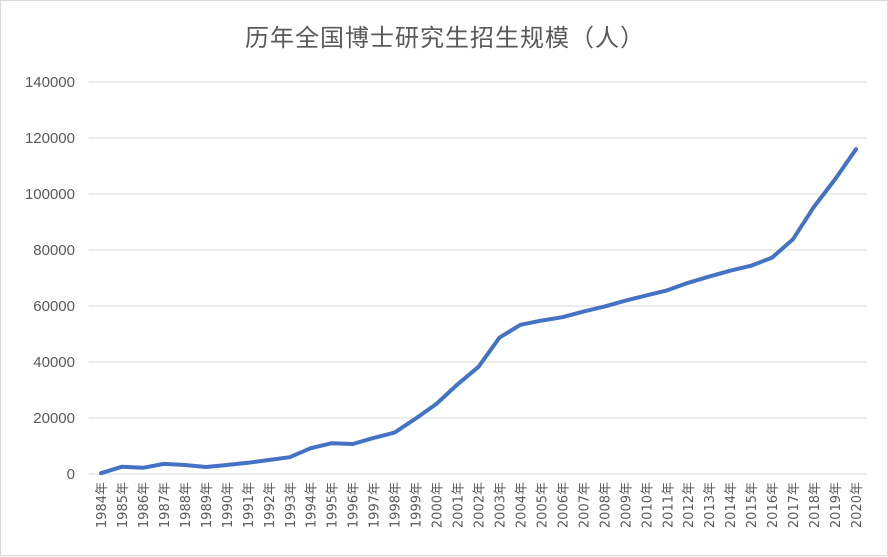  Describe the element at coordinates (563, 505) in the screenshot. I see `x-tick-label: 2006年` at that location.